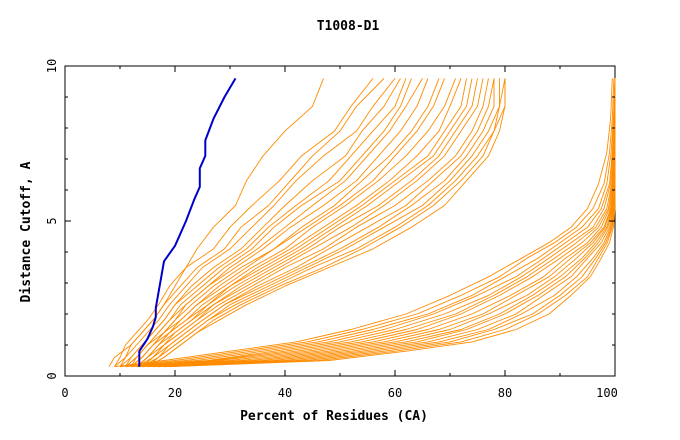 The width and height of the screenshot is (680, 440). I want to click on y-tick-labels: 0 5 10, so click(52, 219).